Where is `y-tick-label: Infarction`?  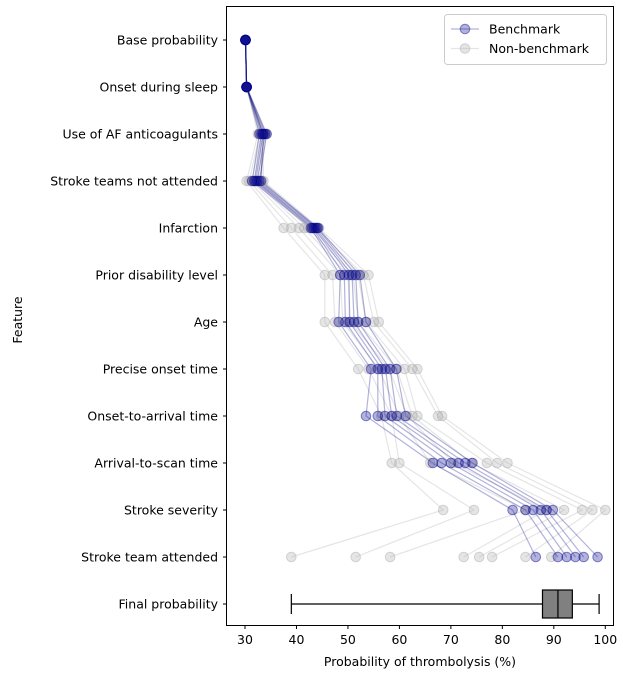
y-tick-label: Infarction is located at coordinates (188, 228).